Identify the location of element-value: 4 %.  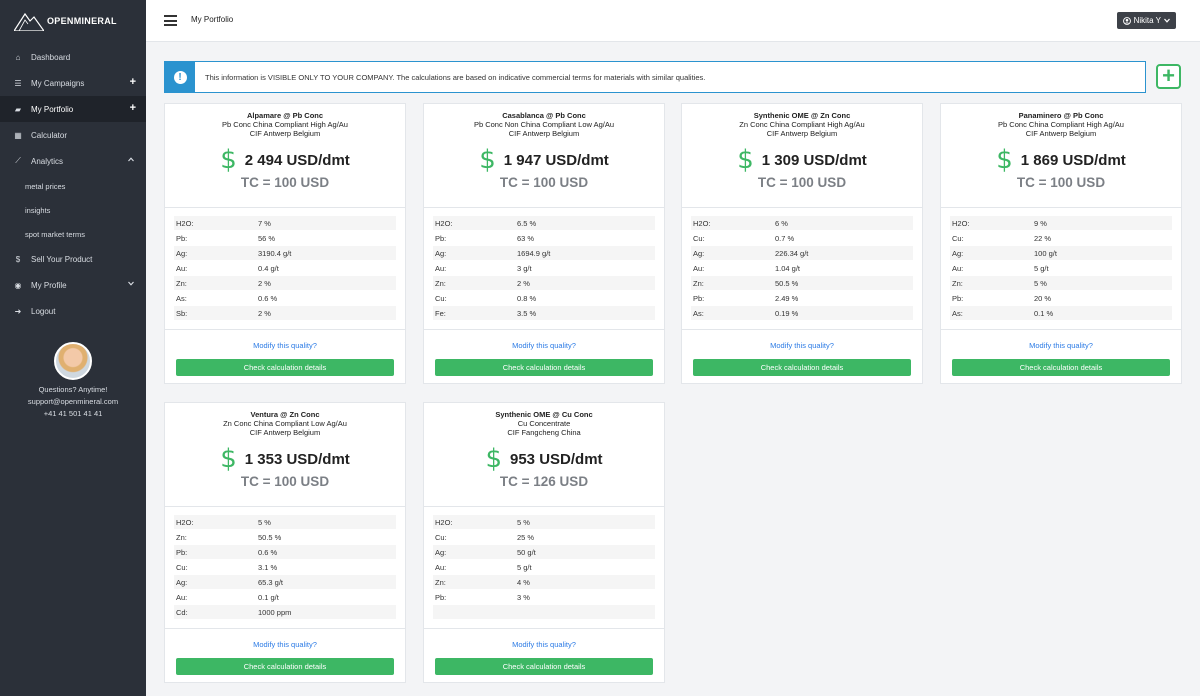
(523, 582).